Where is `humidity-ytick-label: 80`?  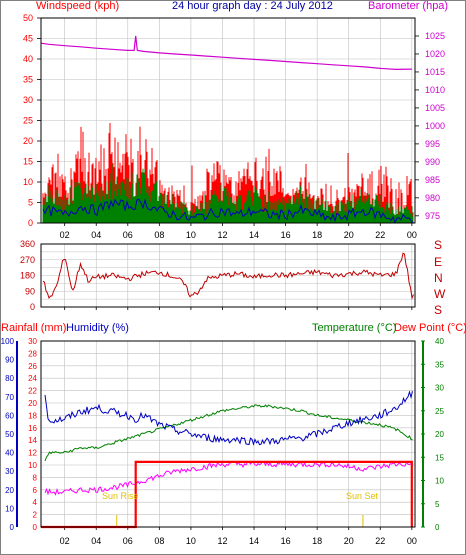
humidity-ytick-label: 80 is located at coordinates (9, 378).